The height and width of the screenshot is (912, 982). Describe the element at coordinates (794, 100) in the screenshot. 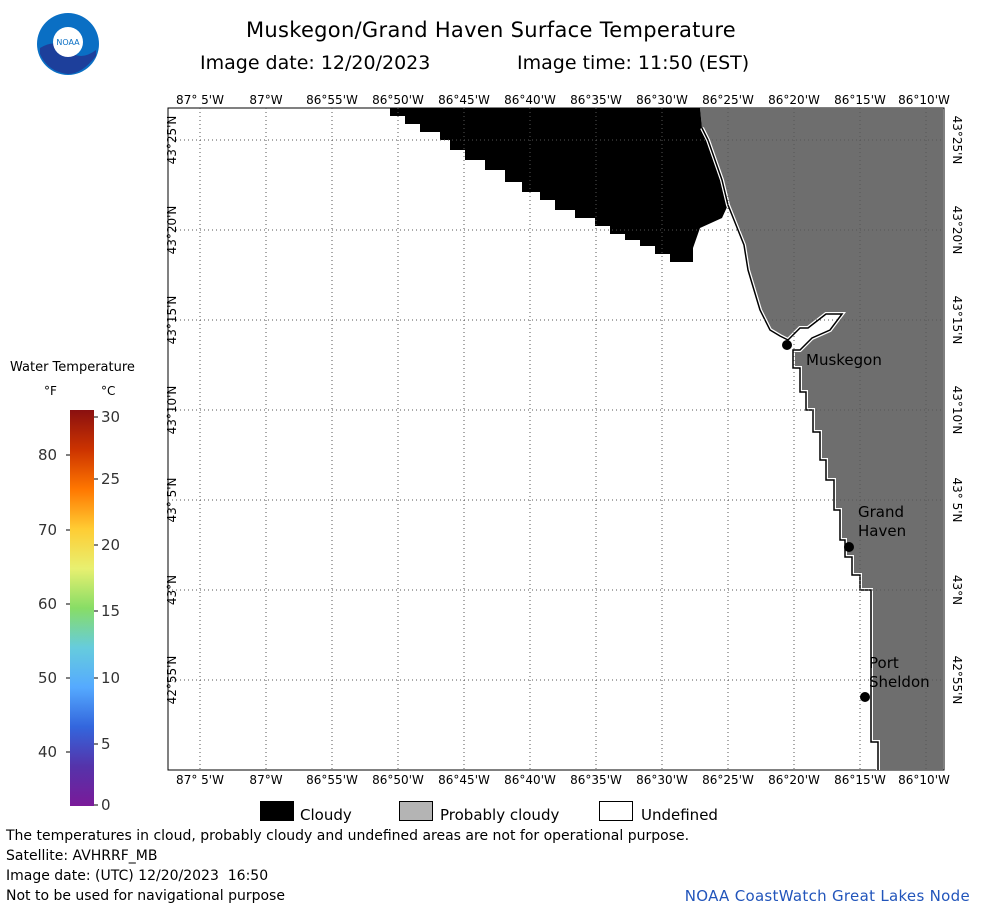

I see `lon-label-top: 86°20'W` at that location.